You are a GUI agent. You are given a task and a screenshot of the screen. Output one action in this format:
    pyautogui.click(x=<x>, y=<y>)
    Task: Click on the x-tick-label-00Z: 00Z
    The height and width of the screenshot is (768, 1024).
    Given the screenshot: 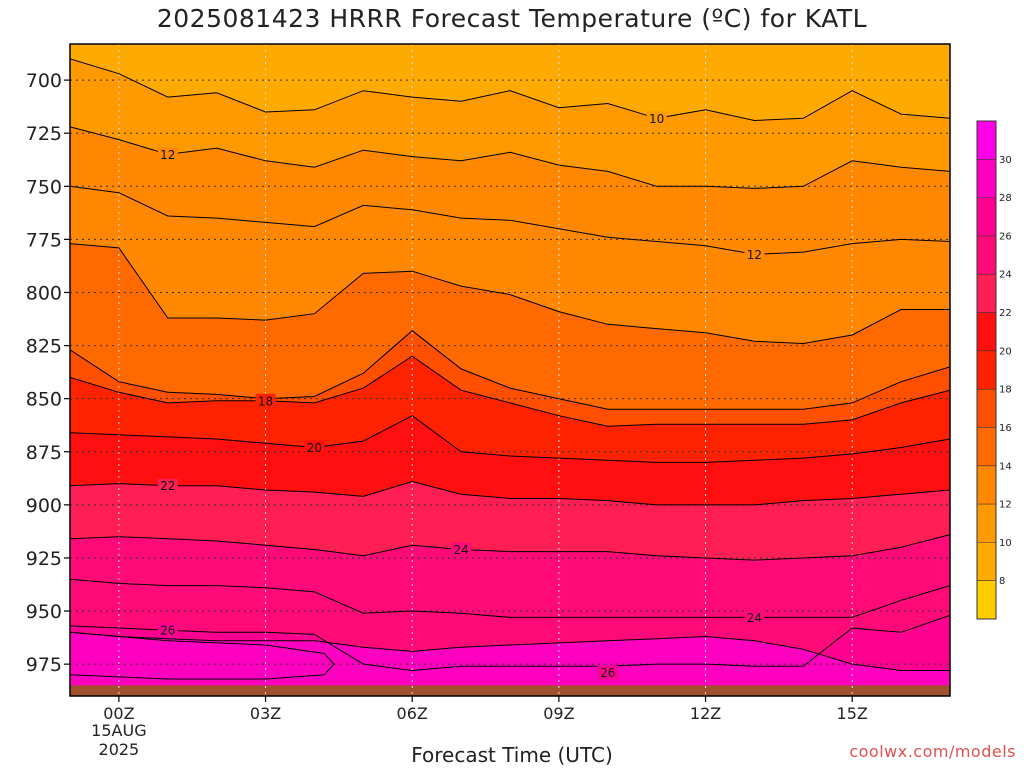 What is the action you would take?
    pyautogui.click(x=118, y=713)
    